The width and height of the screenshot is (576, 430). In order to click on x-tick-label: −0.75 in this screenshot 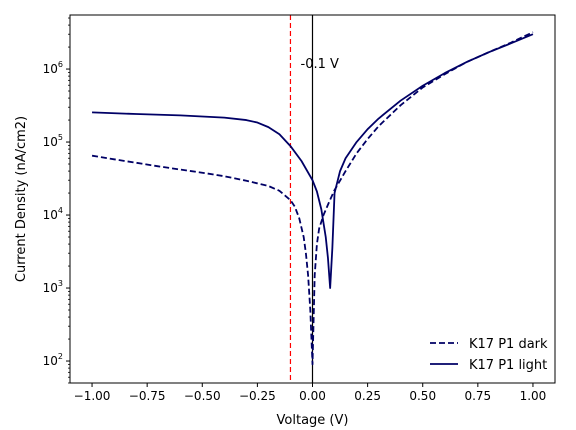, I will do `click(147, 396)`.